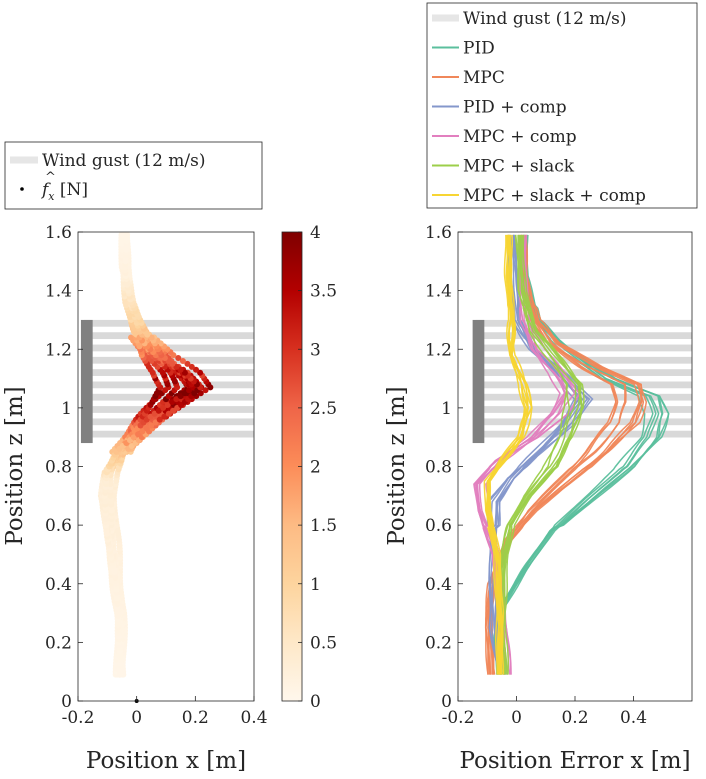 The image size is (706, 779). What do you see at coordinates (58, 468) in the screenshot?
I see `left-ytick-label: 0.8` at bounding box center [58, 468].